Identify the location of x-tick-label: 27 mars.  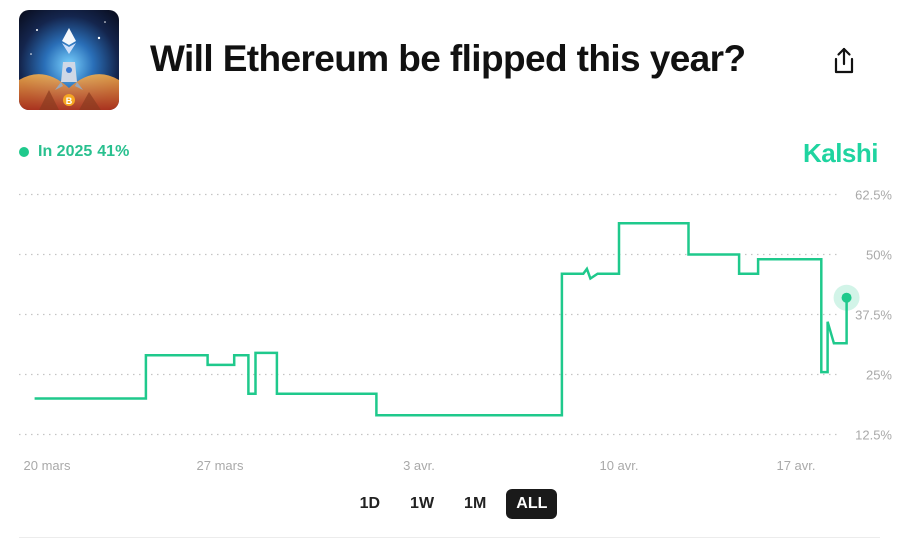
(220, 465).